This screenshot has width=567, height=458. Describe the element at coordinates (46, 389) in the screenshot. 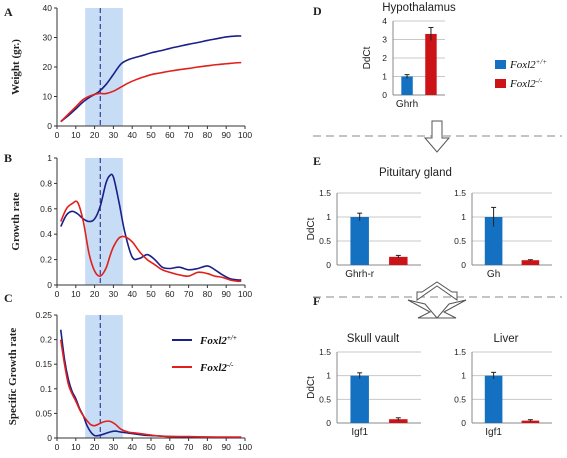

I see `y-tick-label: 0.1` at that location.